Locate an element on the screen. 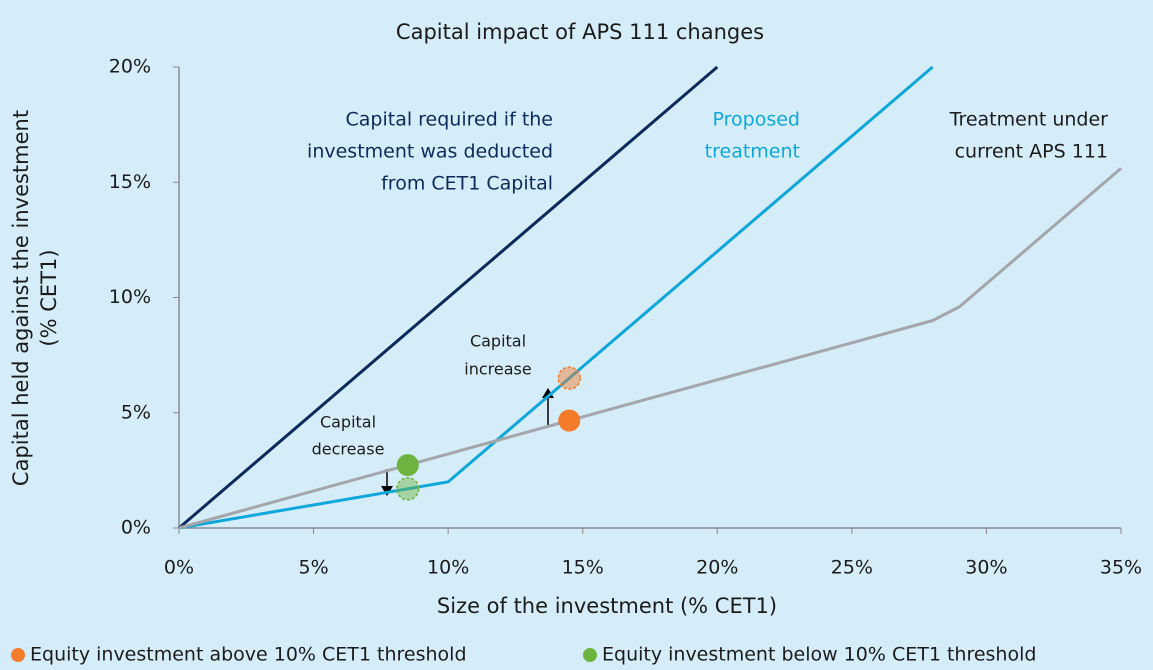 The image size is (1153, 670). y-axis-label: (% CET1) is located at coordinates (49, 297).